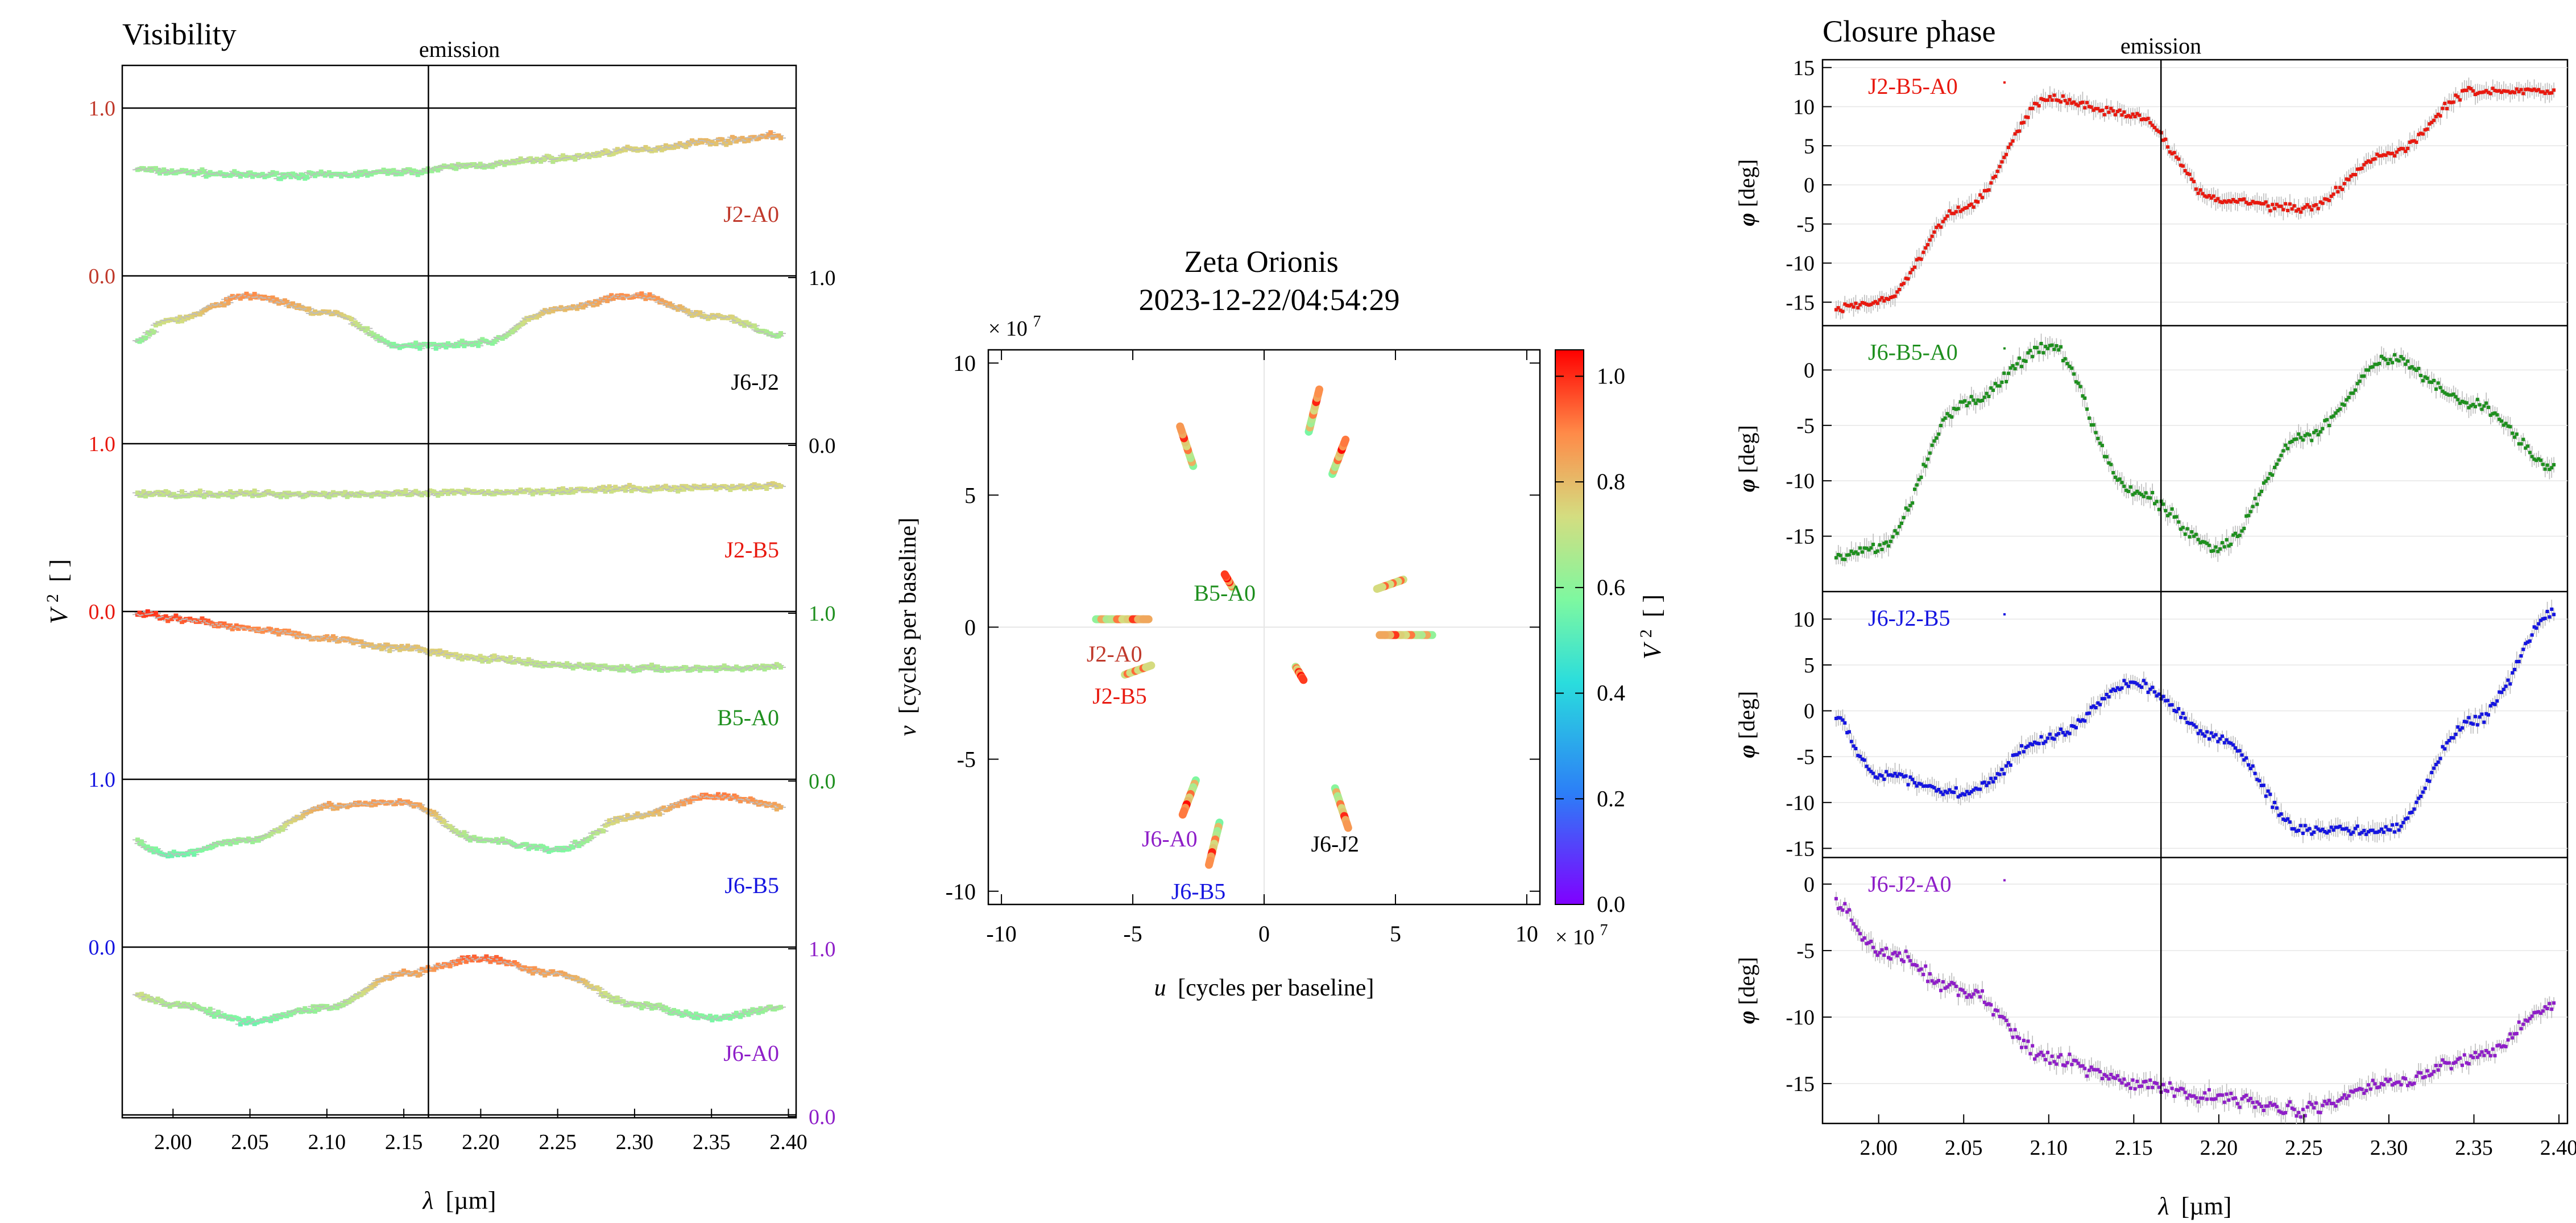 The height and width of the screenshot is (1223, 2576). I want to click on uv-y-tick-label: 10, so click(964, 363).